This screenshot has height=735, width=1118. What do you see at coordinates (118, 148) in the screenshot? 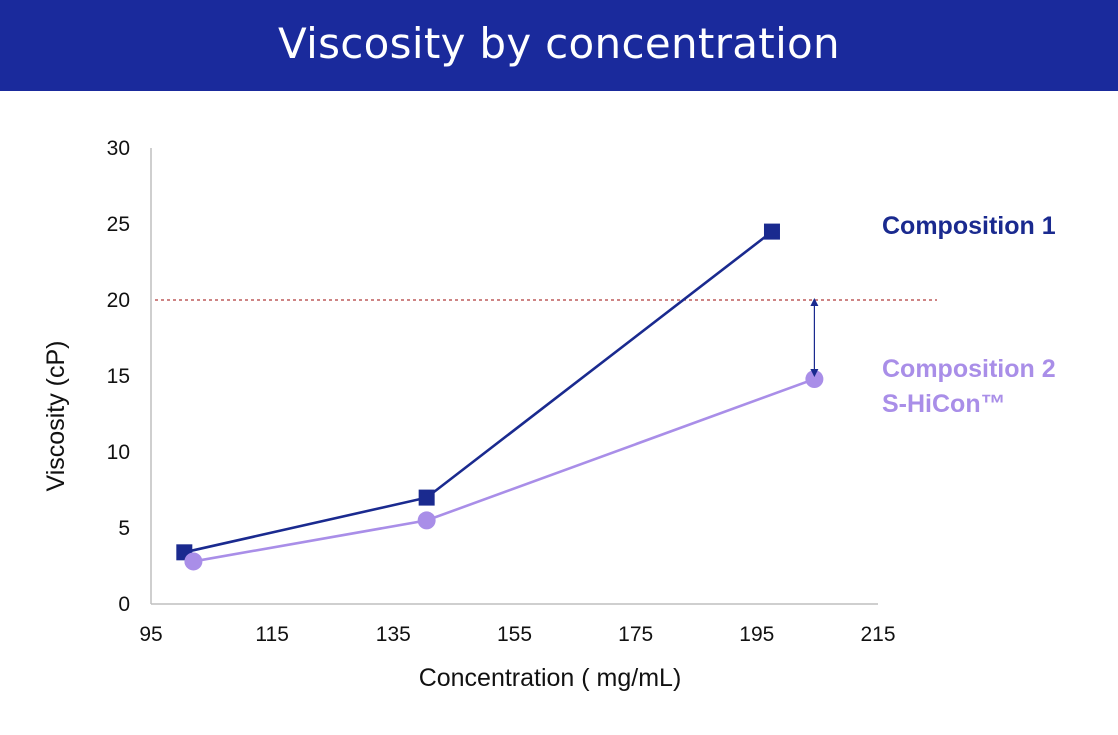
I see `y-tick-label: 30` at bounding box center [118, 148].